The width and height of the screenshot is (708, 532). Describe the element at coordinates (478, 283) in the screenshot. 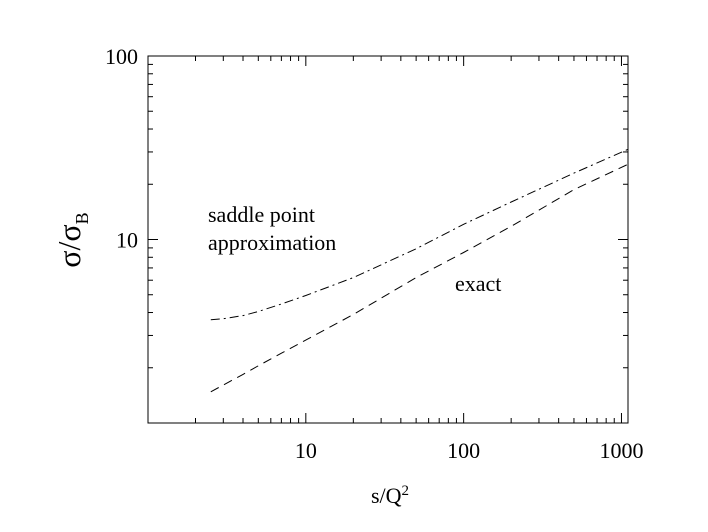

I see `annotation: exact` at that location.